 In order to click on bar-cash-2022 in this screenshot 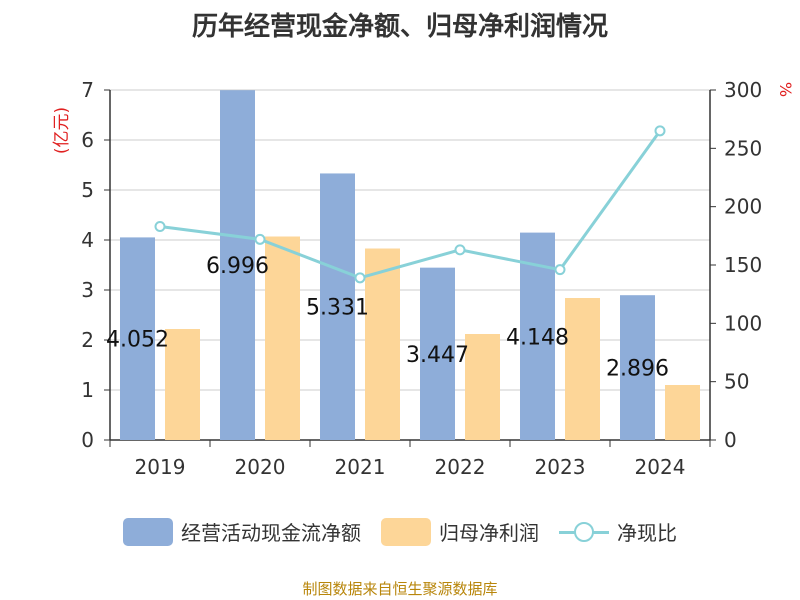, I will do `click(437, 353)`.